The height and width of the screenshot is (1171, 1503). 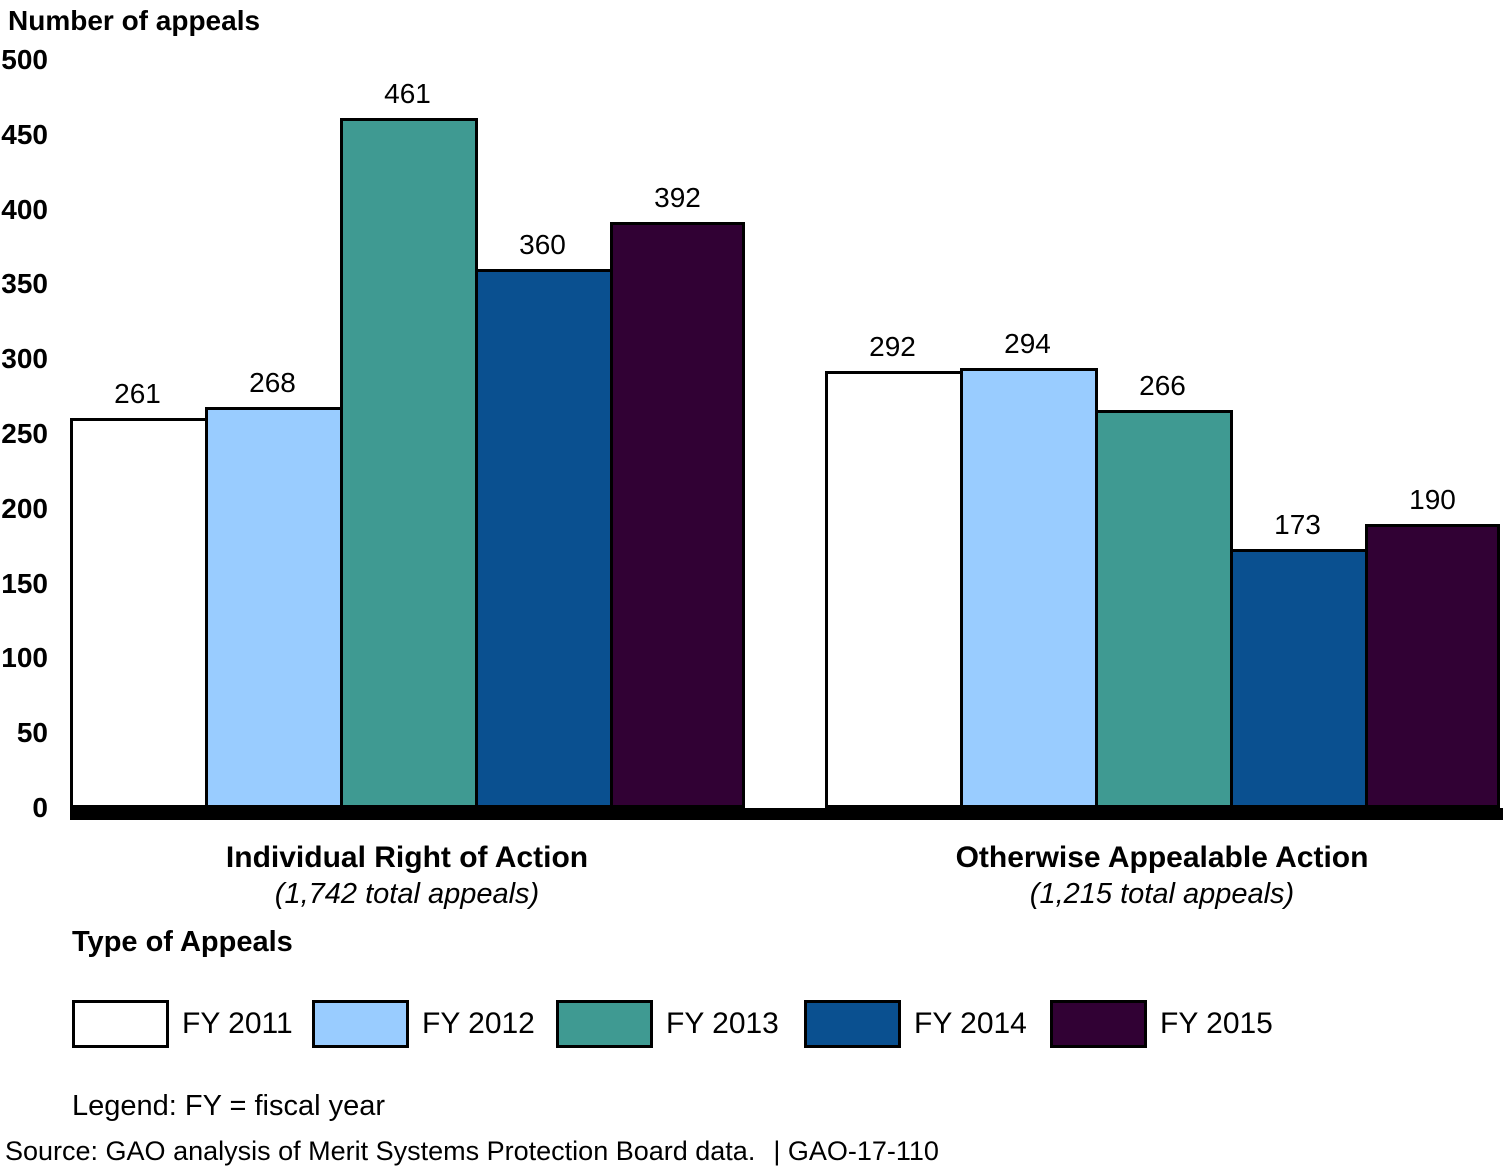 What do you see at coordinates (1029, 588) in the screenshot?
I see `bar-fy-2012-otherwise-appealable-action` at bounding box center [1029, 588].